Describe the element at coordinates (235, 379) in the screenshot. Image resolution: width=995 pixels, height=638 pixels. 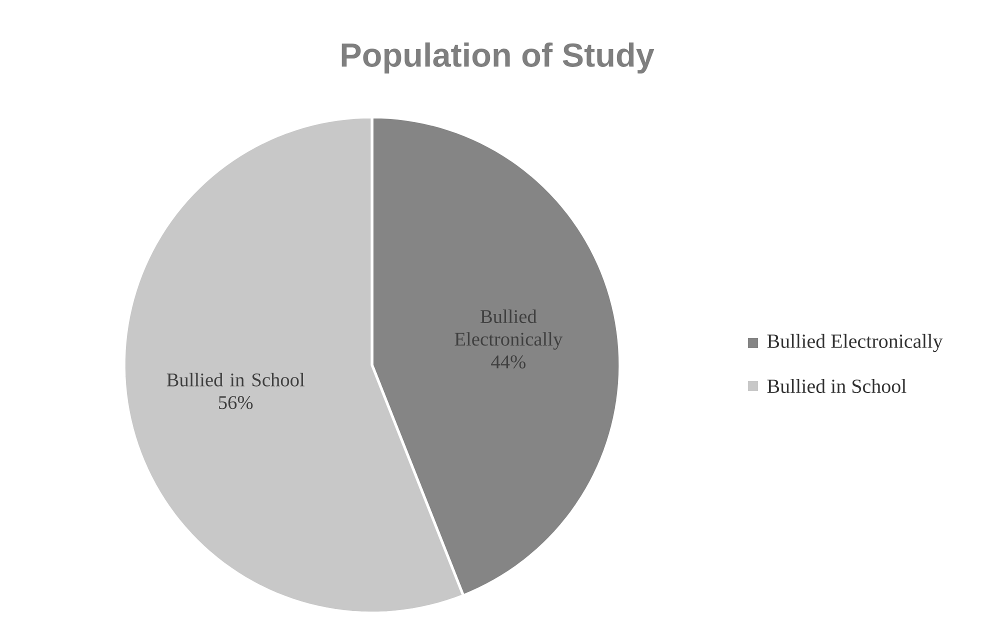
I see `slice-label: Bullied in School` at that location.